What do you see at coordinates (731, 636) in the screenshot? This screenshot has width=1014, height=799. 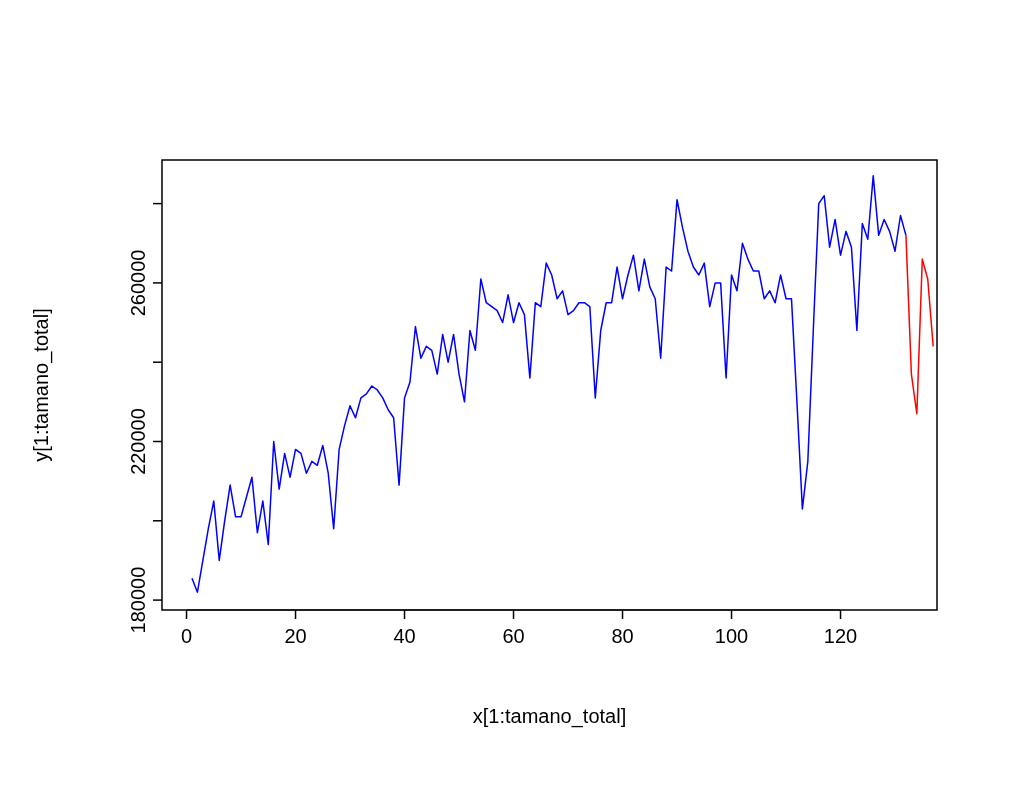 I see `x-tick-label: 100` at bounding box center [731, 636].